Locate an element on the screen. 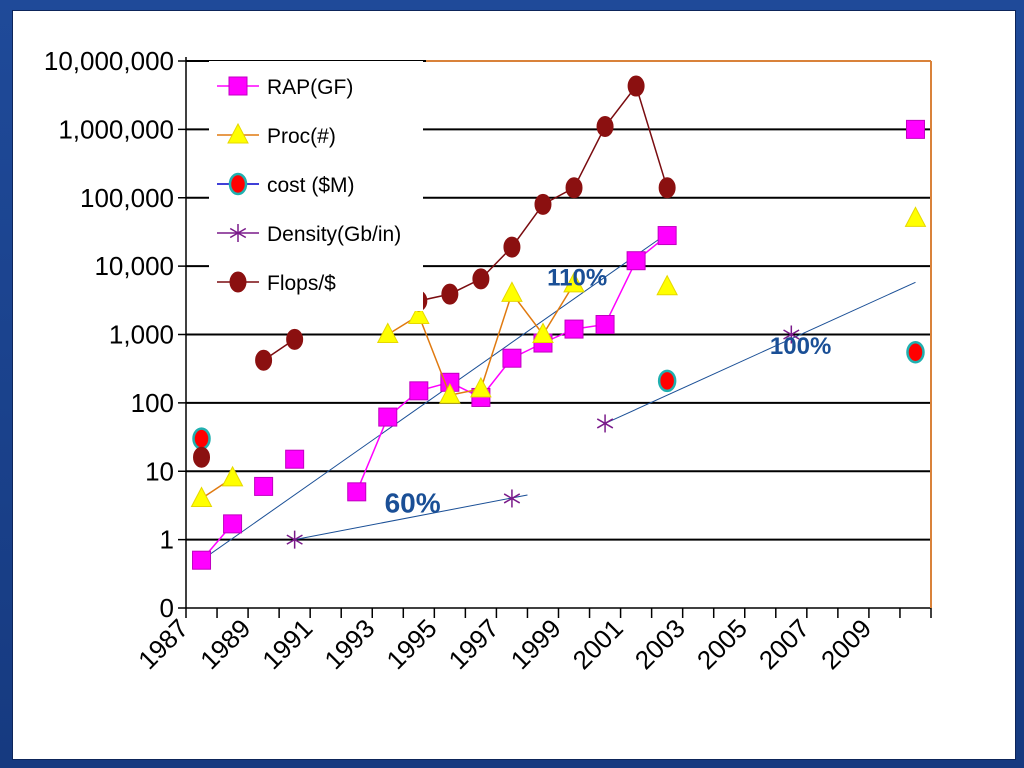 The image size is (1024, 768). y-tick-label-4: 1,000 is located at coordinates (141, 335).